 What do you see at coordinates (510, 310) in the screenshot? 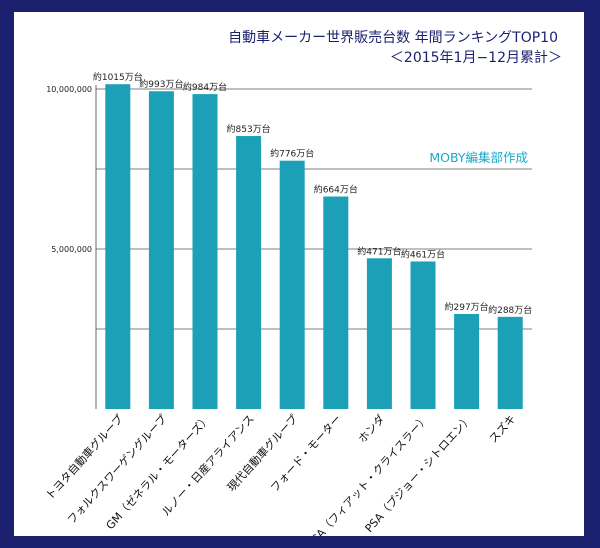
I see `data-label: 約288万台` at bounding box center [510, 310].